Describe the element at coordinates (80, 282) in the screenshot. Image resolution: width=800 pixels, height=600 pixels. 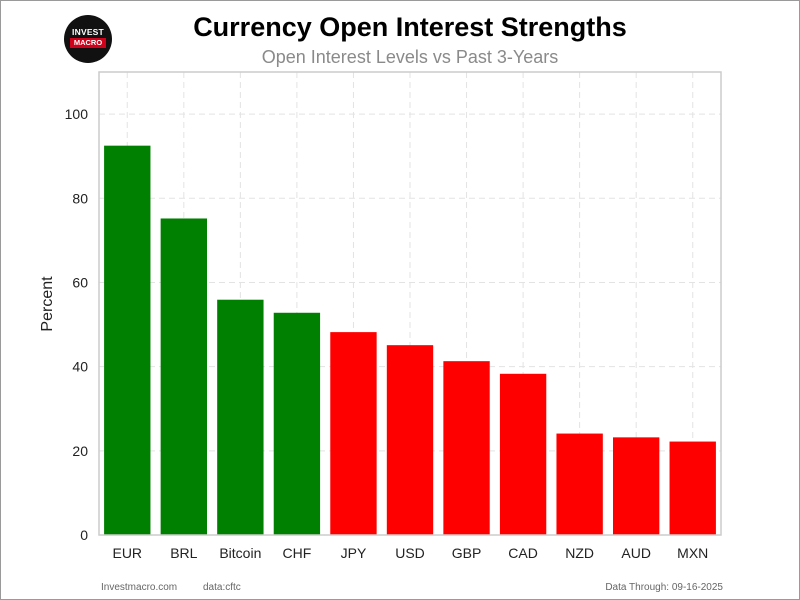
I see `y-tick-label: 60` at that location.